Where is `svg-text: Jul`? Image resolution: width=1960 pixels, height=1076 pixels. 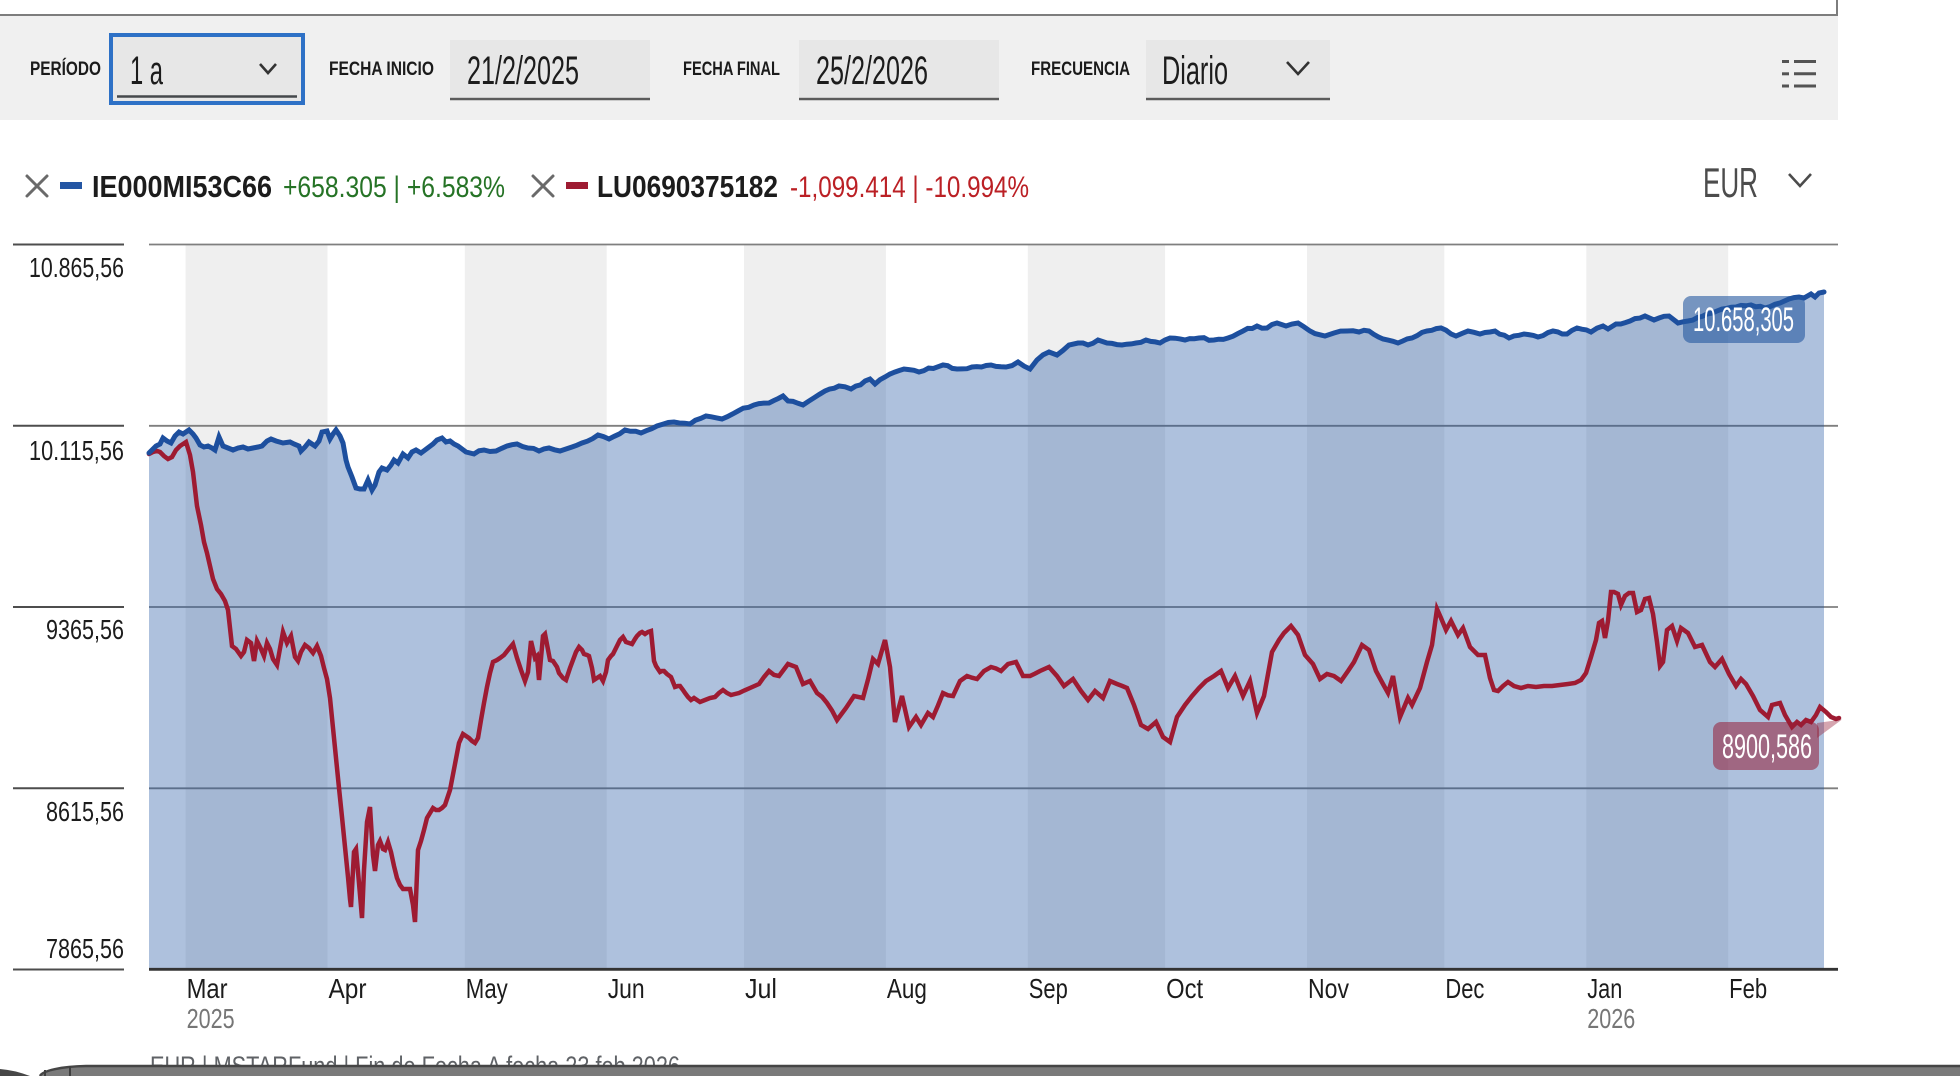
svg-text: Jul is located at coordinates (761, 988).